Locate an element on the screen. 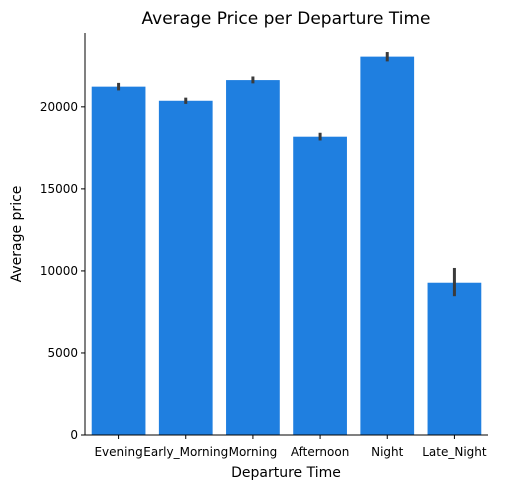 The height and width of the screenshot is (495, 509). bar-late-night is located at coordinates (454, 358).